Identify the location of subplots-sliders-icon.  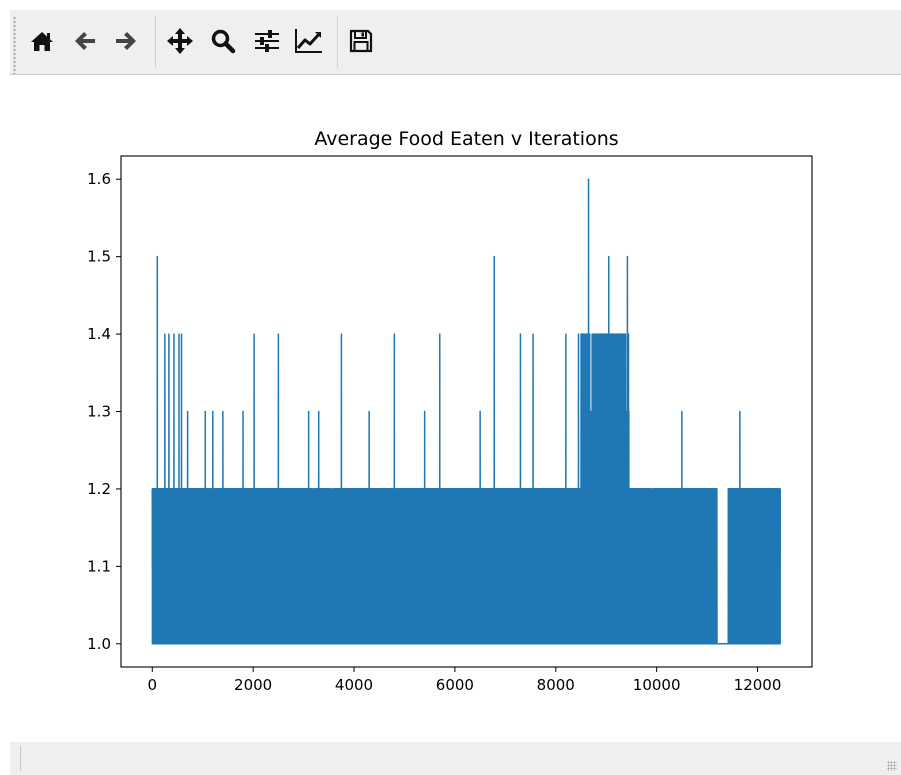
(267, 41).